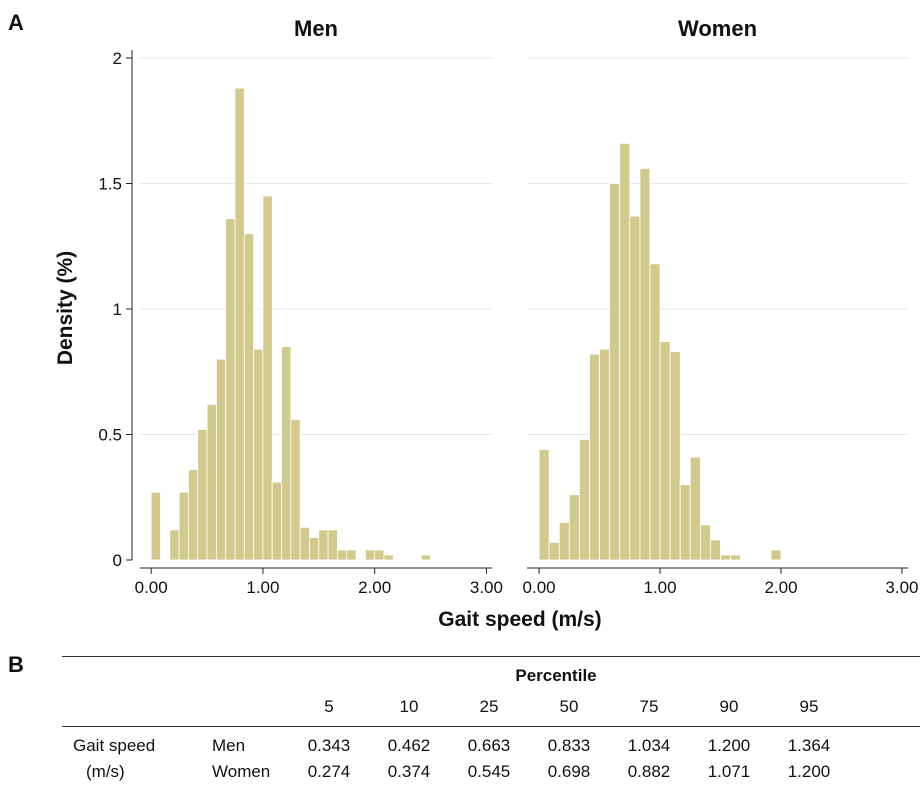 Image resolution: width=921 pixels, height=793 pixels. Describe the element at coordinates (117, 560) in the screenshot. I see `y-tick-label: 0` at that location.